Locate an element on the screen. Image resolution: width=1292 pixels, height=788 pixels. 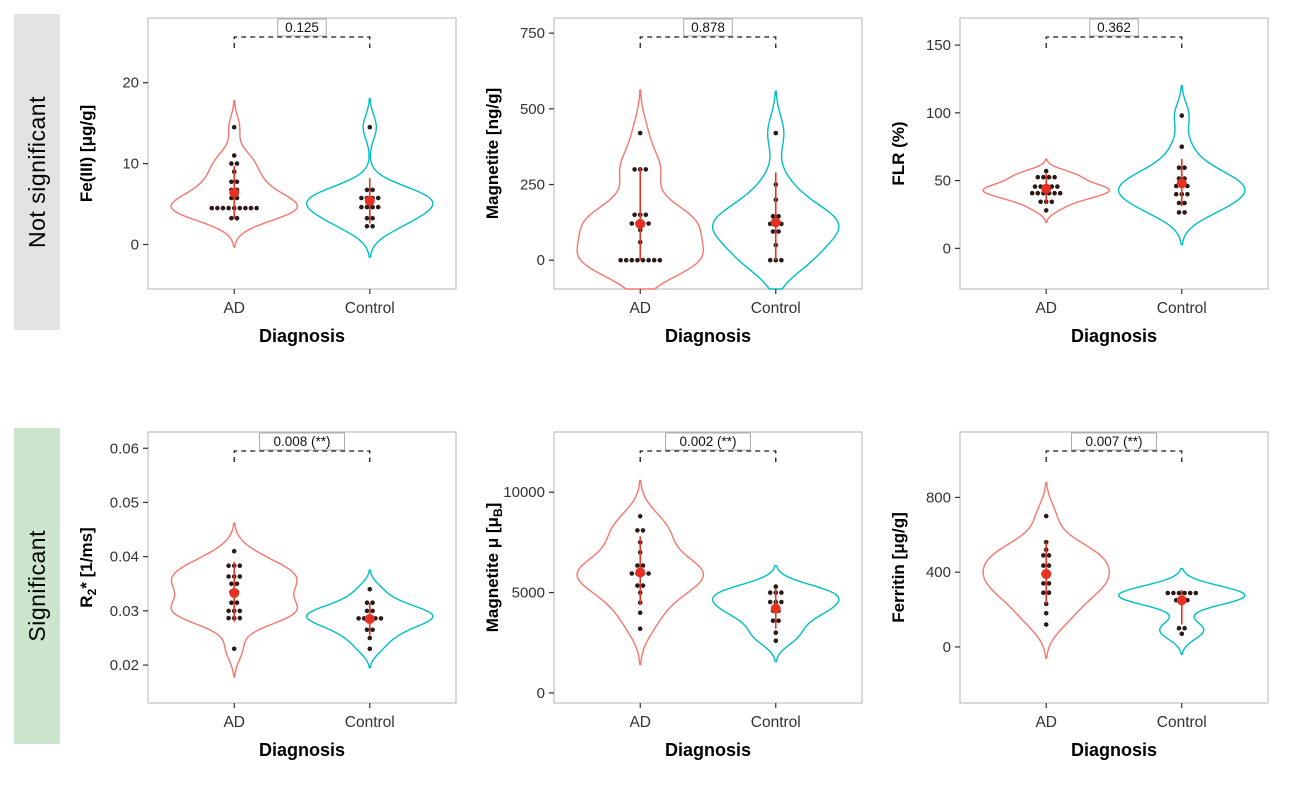
svg-text: 0.002 (**) is located at coordinates (707, 441).